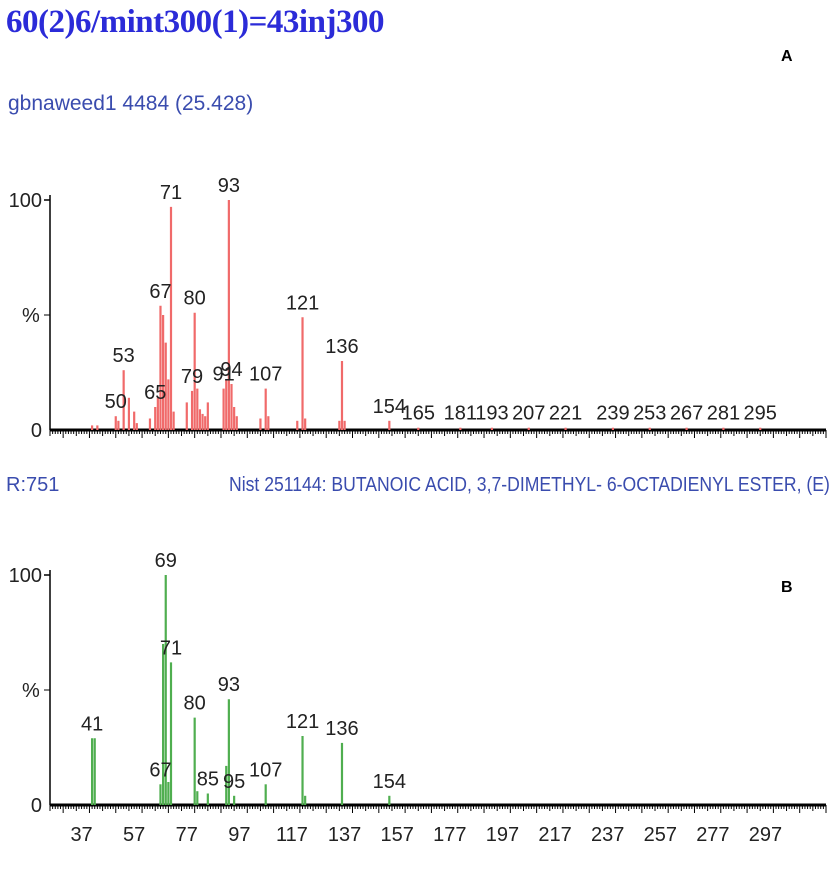 Image resolution: width=829 pixels, height=880 pixels. I want to click on peak-label: 69, so click(166, 561).